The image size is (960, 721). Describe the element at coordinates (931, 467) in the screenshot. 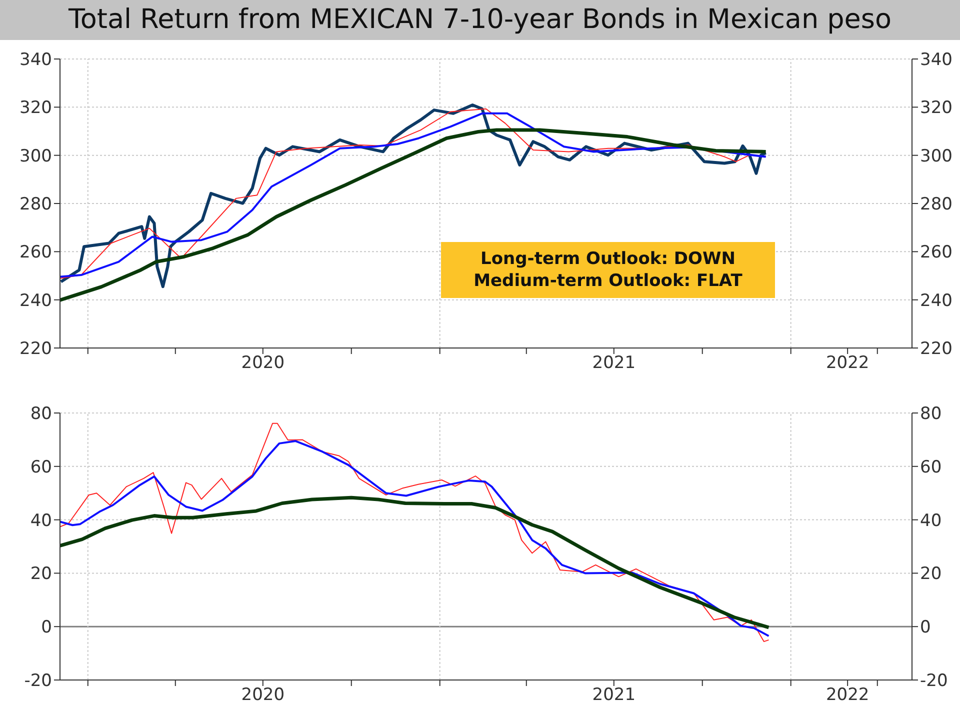

I see `y2-tick-label: 60` at that location.